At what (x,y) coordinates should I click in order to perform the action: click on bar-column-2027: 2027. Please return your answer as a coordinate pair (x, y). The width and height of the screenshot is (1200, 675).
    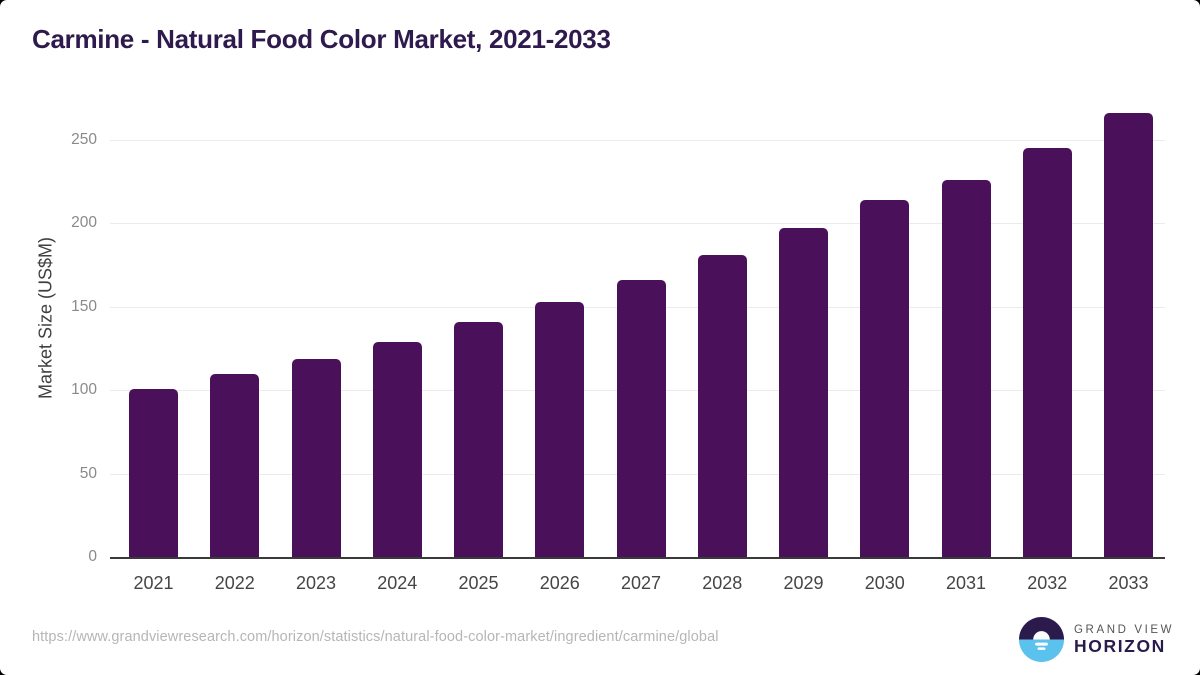
    Looking at the image, I should click on (641, 436).